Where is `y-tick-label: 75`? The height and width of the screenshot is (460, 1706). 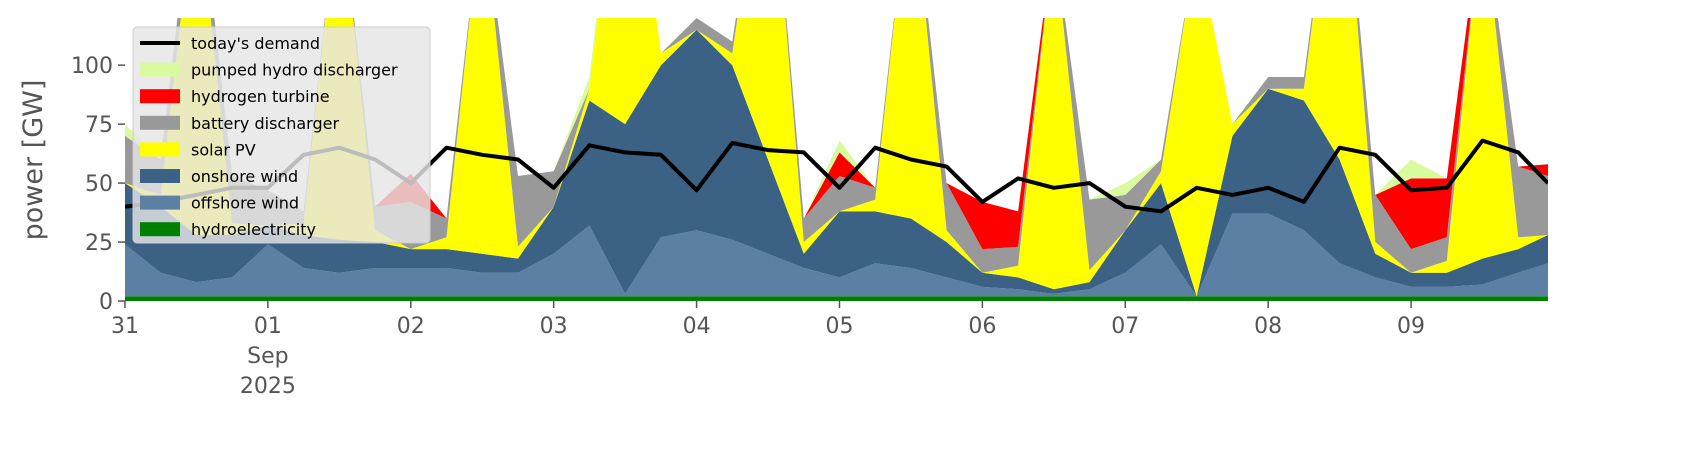 y-tick-label: 75 is located at coordinates (99, 125).